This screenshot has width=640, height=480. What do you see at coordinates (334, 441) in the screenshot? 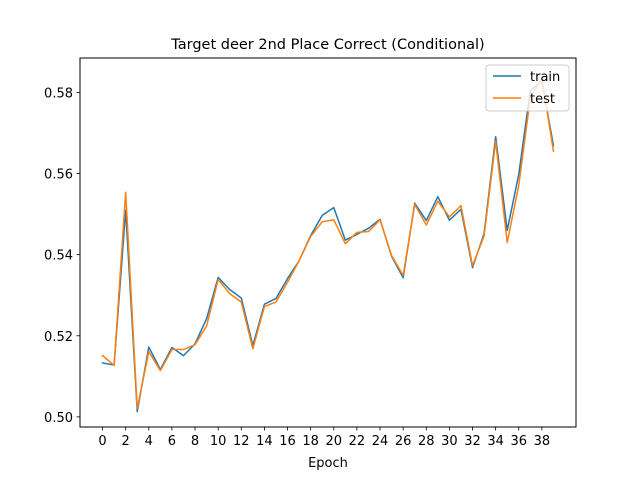
I see `x-tick-label: 20` at bounding box center [334, 441].